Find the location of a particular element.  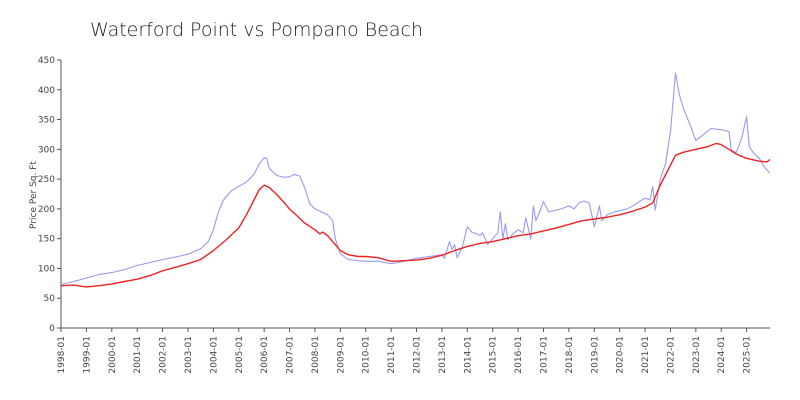

y-tick-label: 200 is located at coordinates (46, 210).